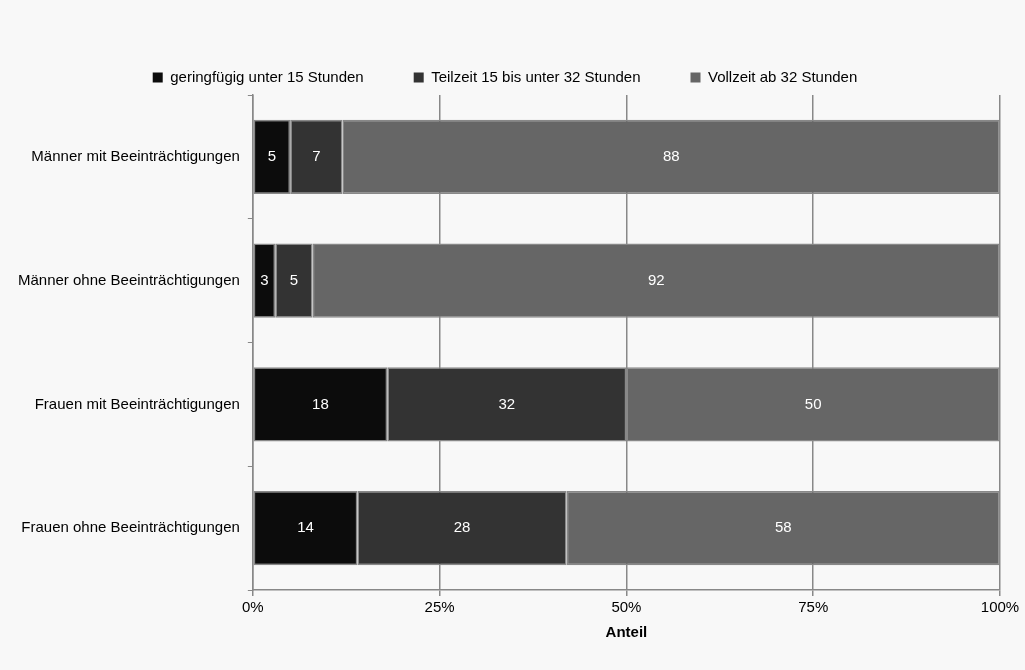 Image resolution: width=1025 pixels, height=670 pixels. I want to click on legend-label: geringfügig unter 15 Stunden, so click(267, 76).